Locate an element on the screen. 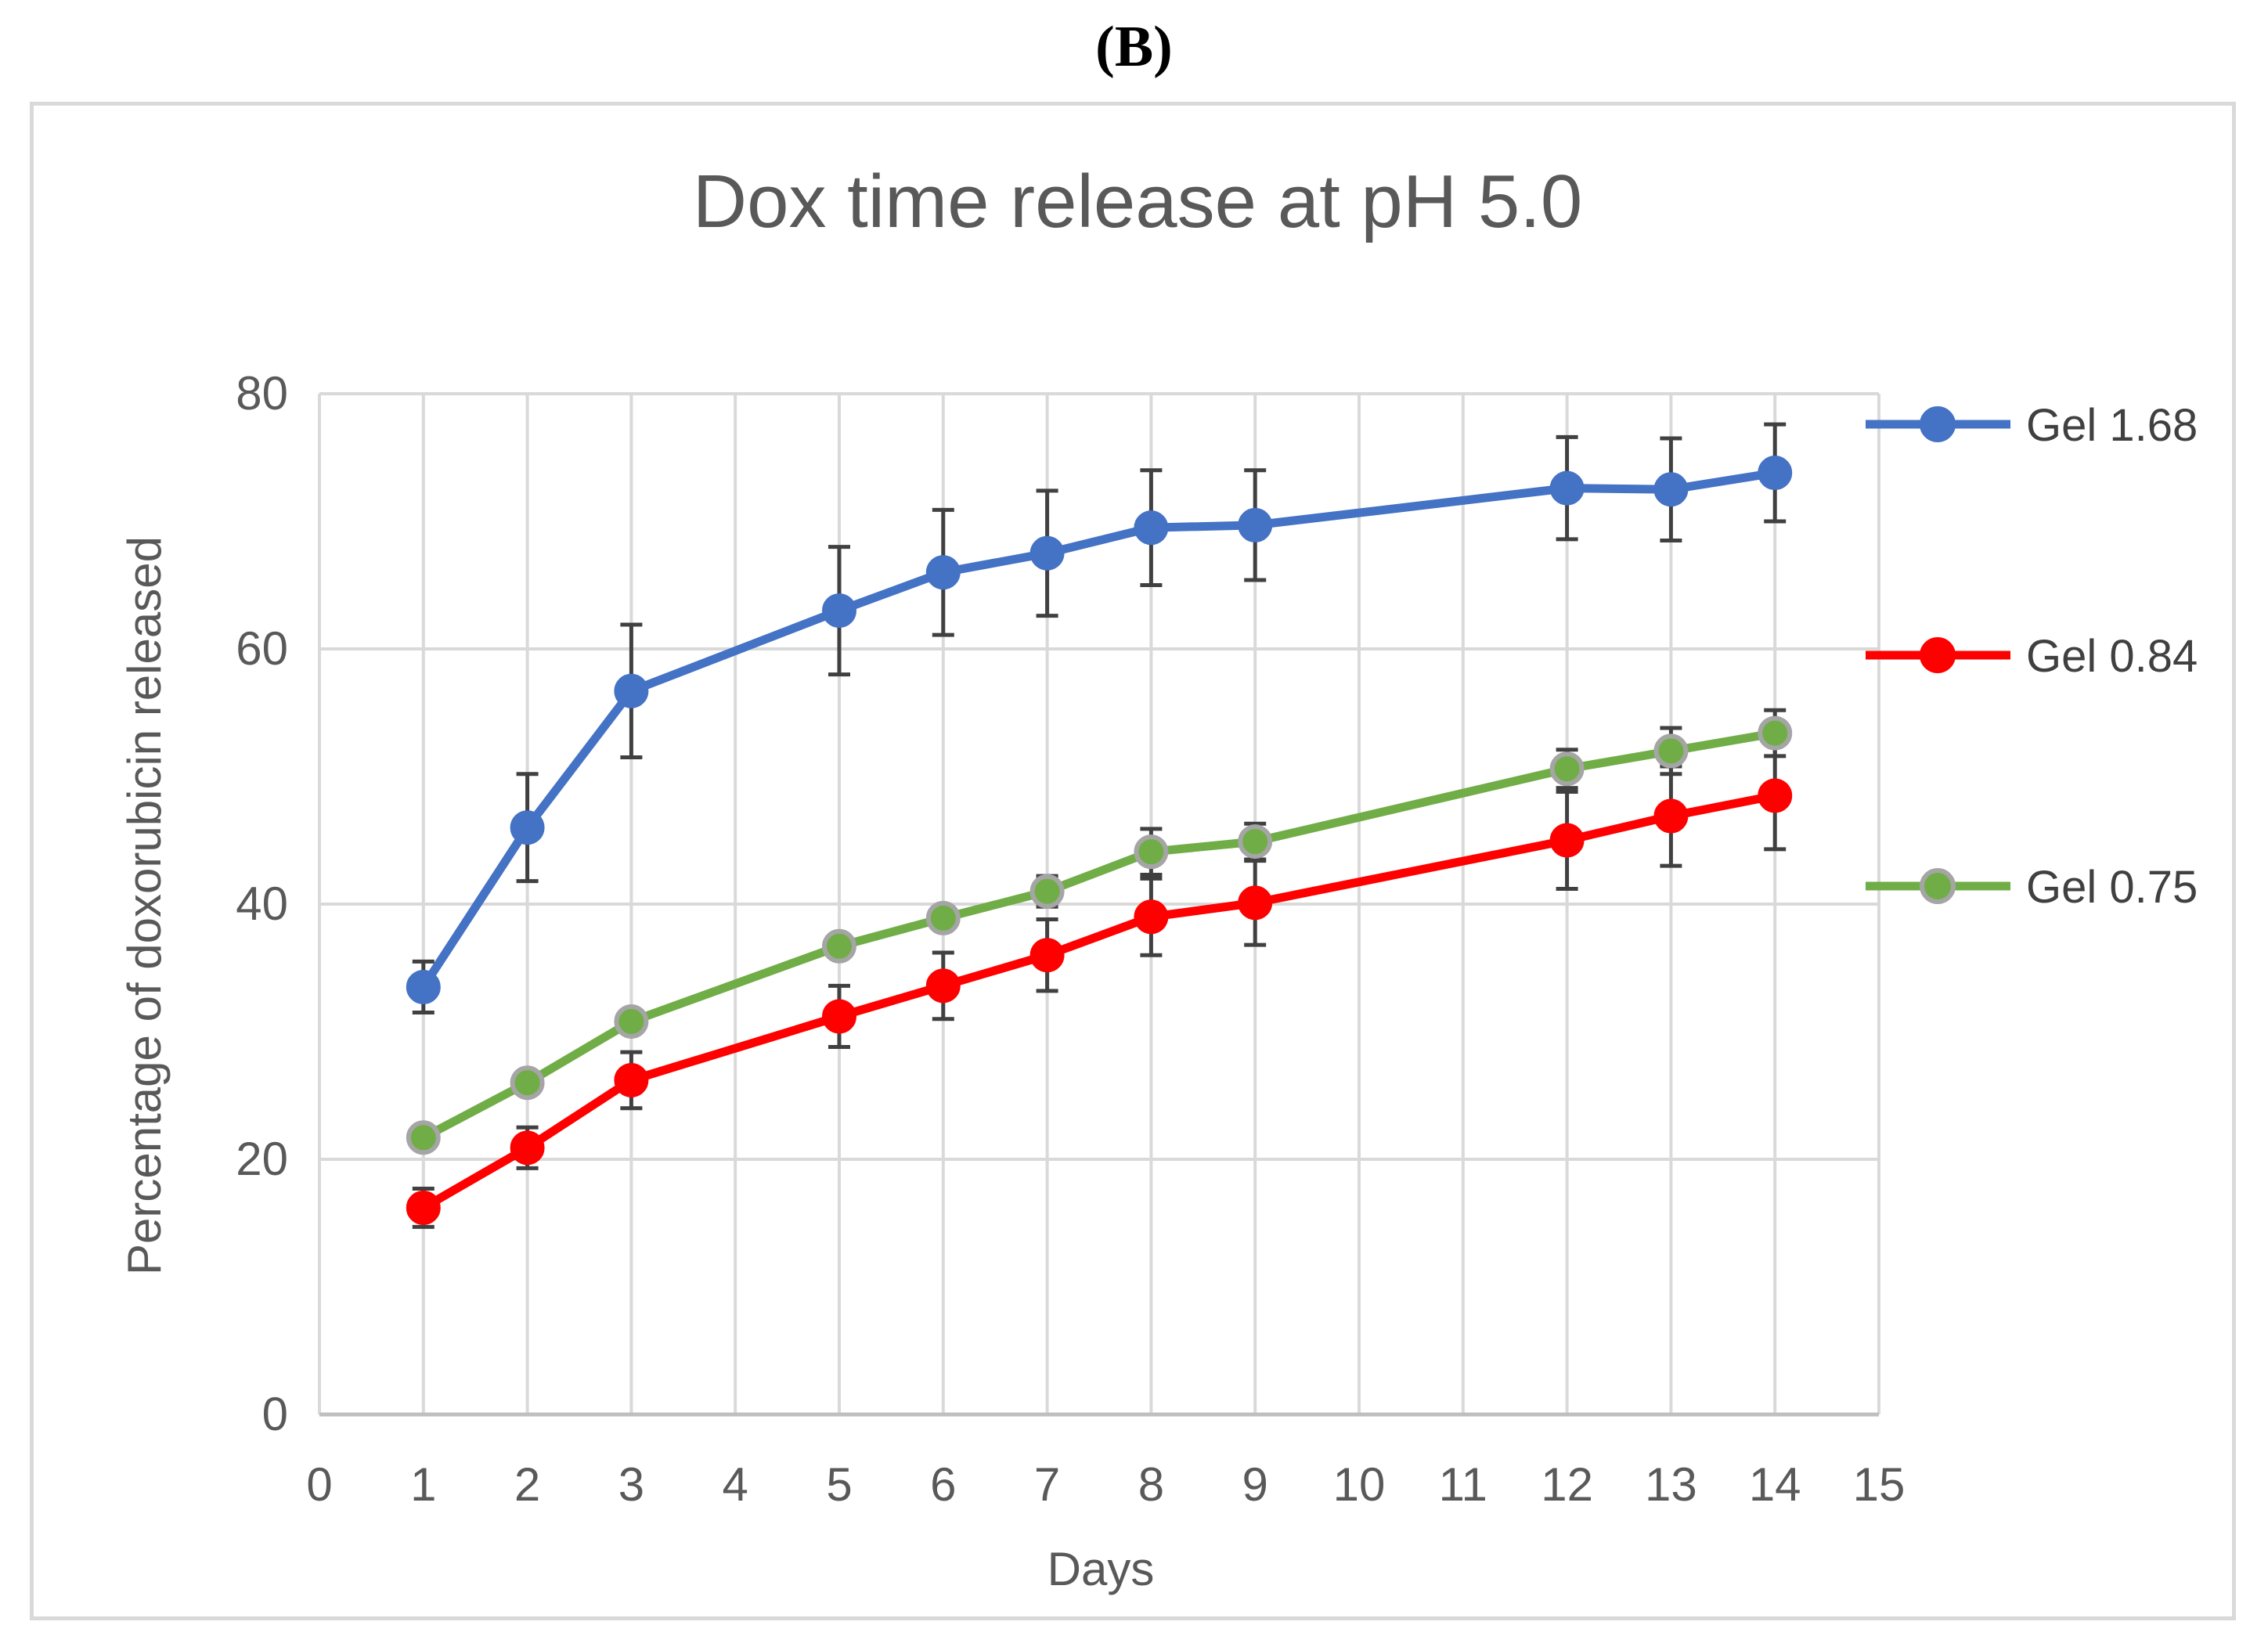  y-tick-label: 0 is located at coordinates (275, 1414).